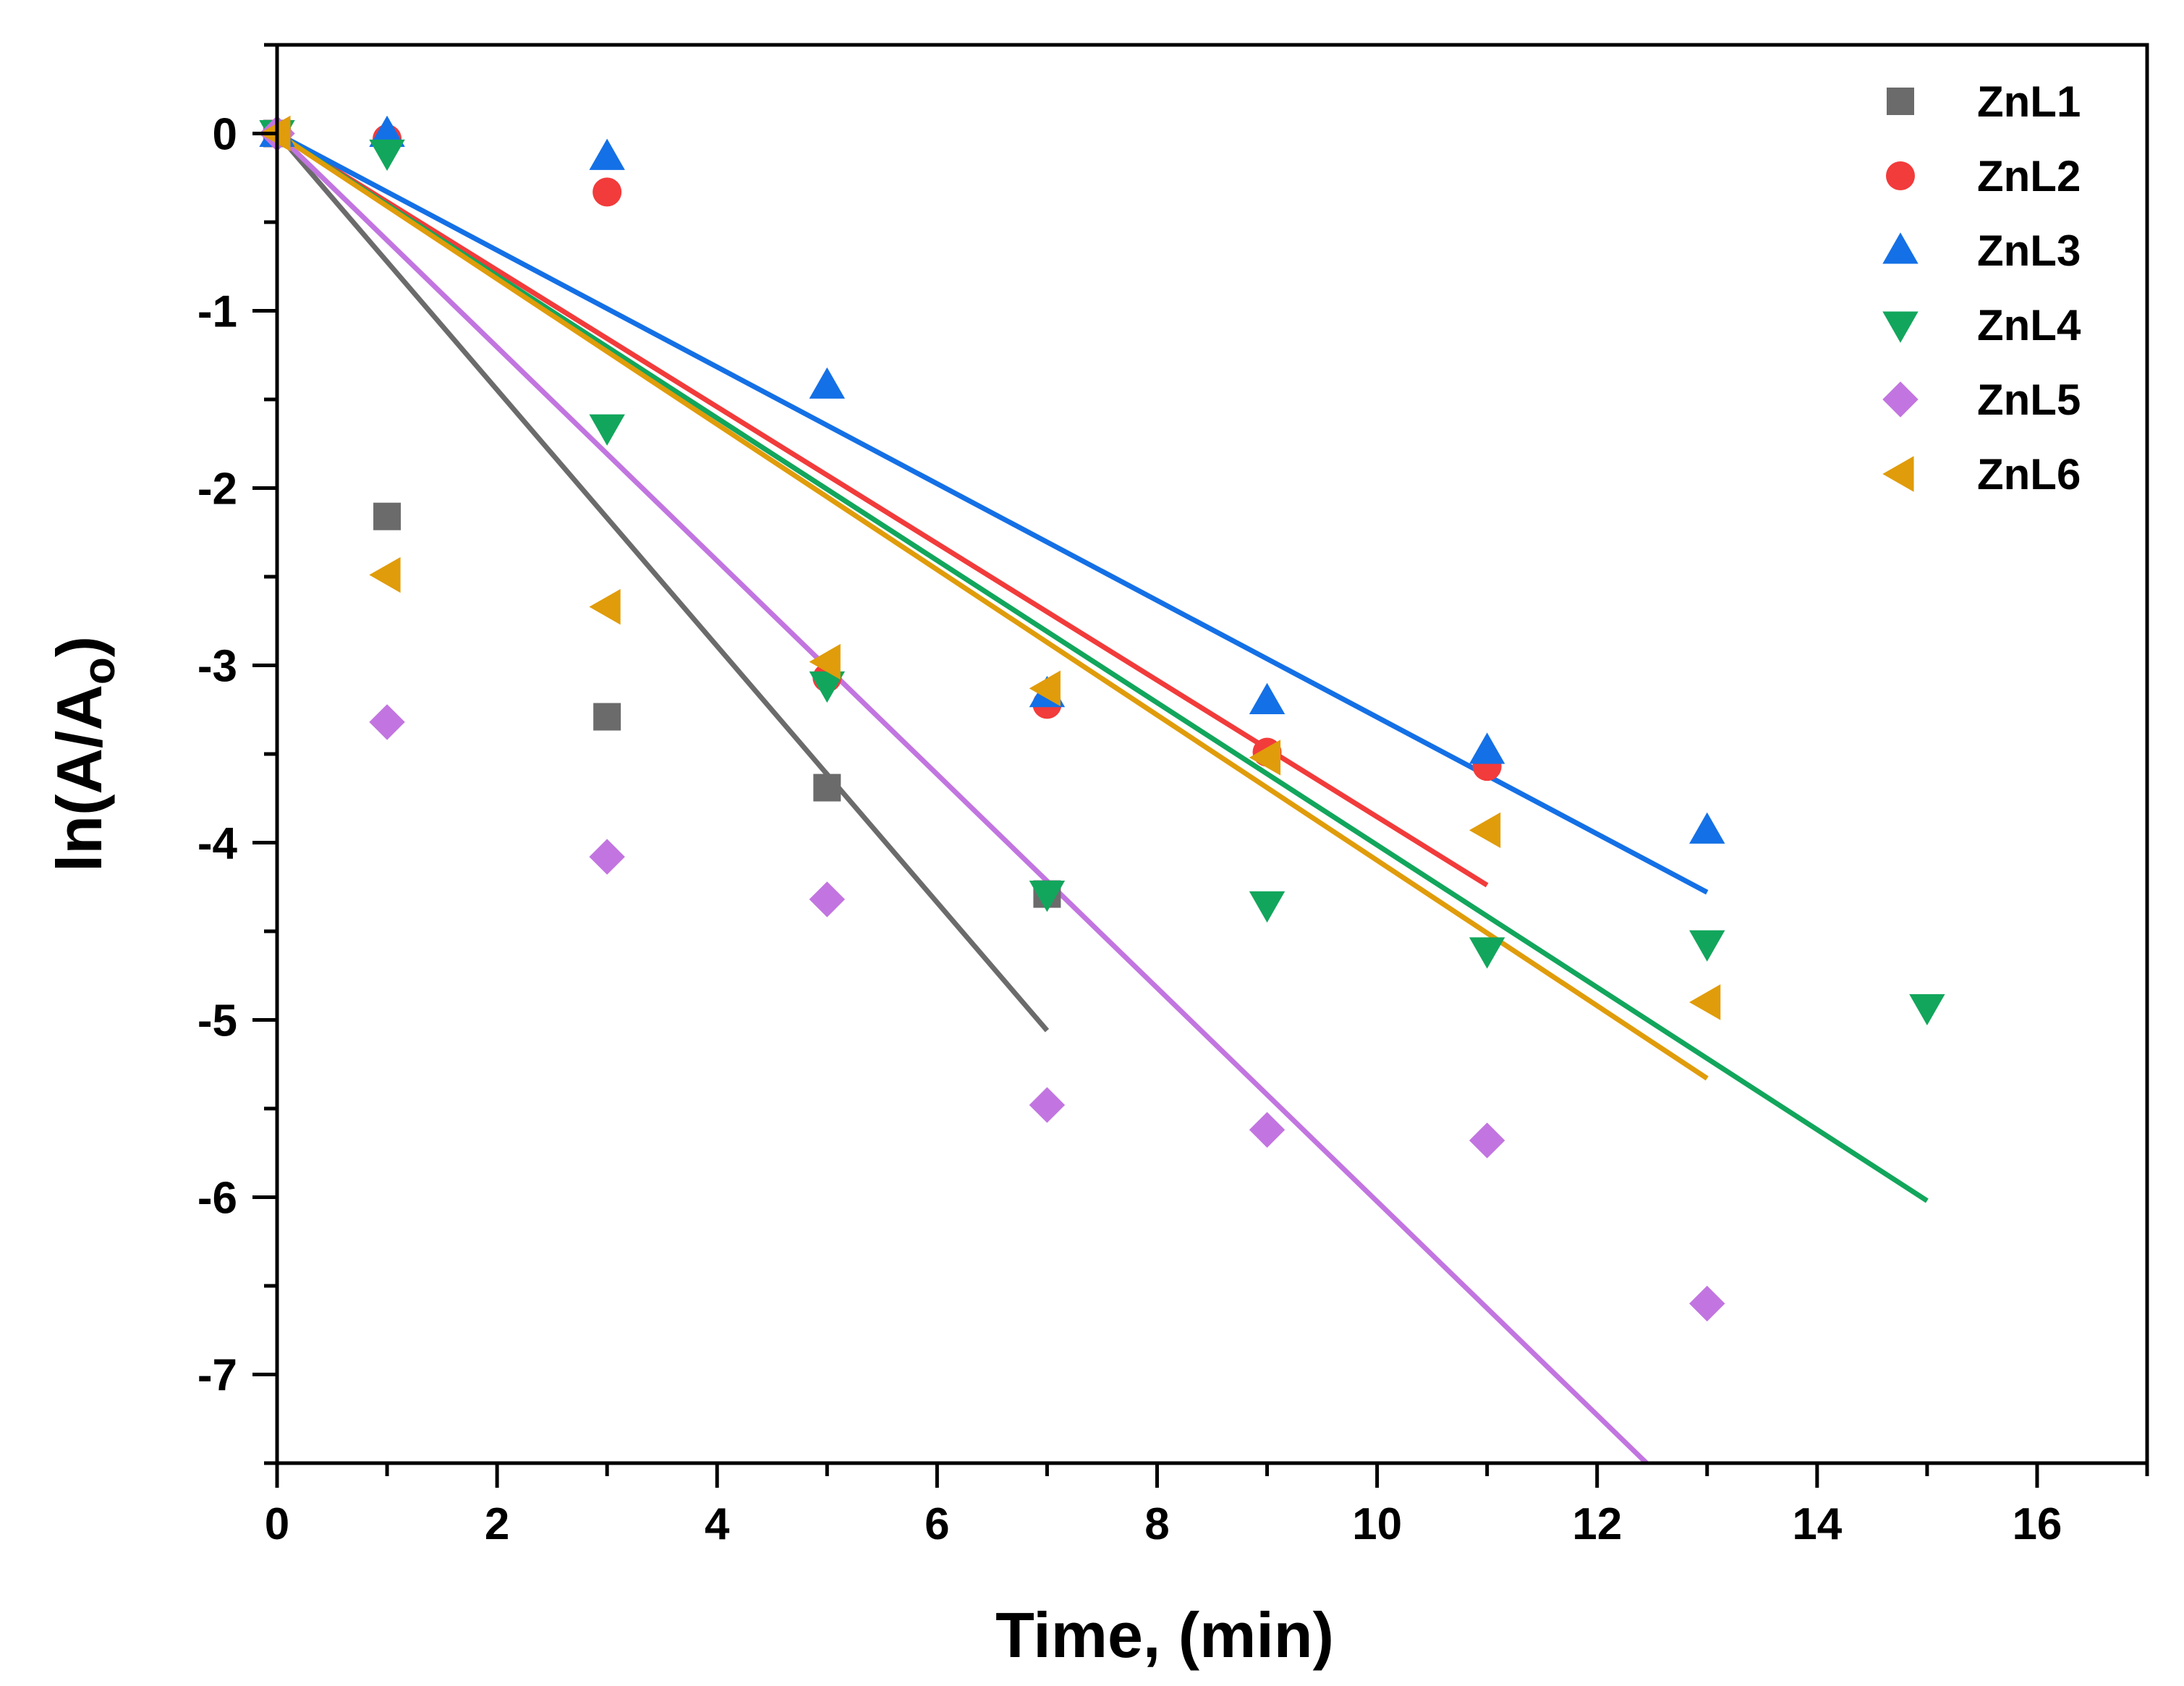 This screenshot has width=2184, height=1686. What do you see at coordinates (217, 489) in the screenshot?
I see `y-tick-label: -2` at bounding box center [217, 489].